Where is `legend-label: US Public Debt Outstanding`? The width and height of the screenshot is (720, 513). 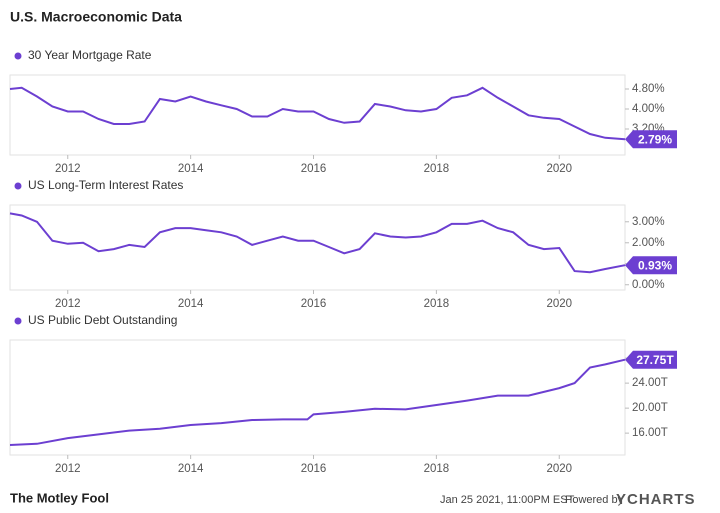
legend-label: US Public Debt Outstanding is located at coordinates (102, 320).